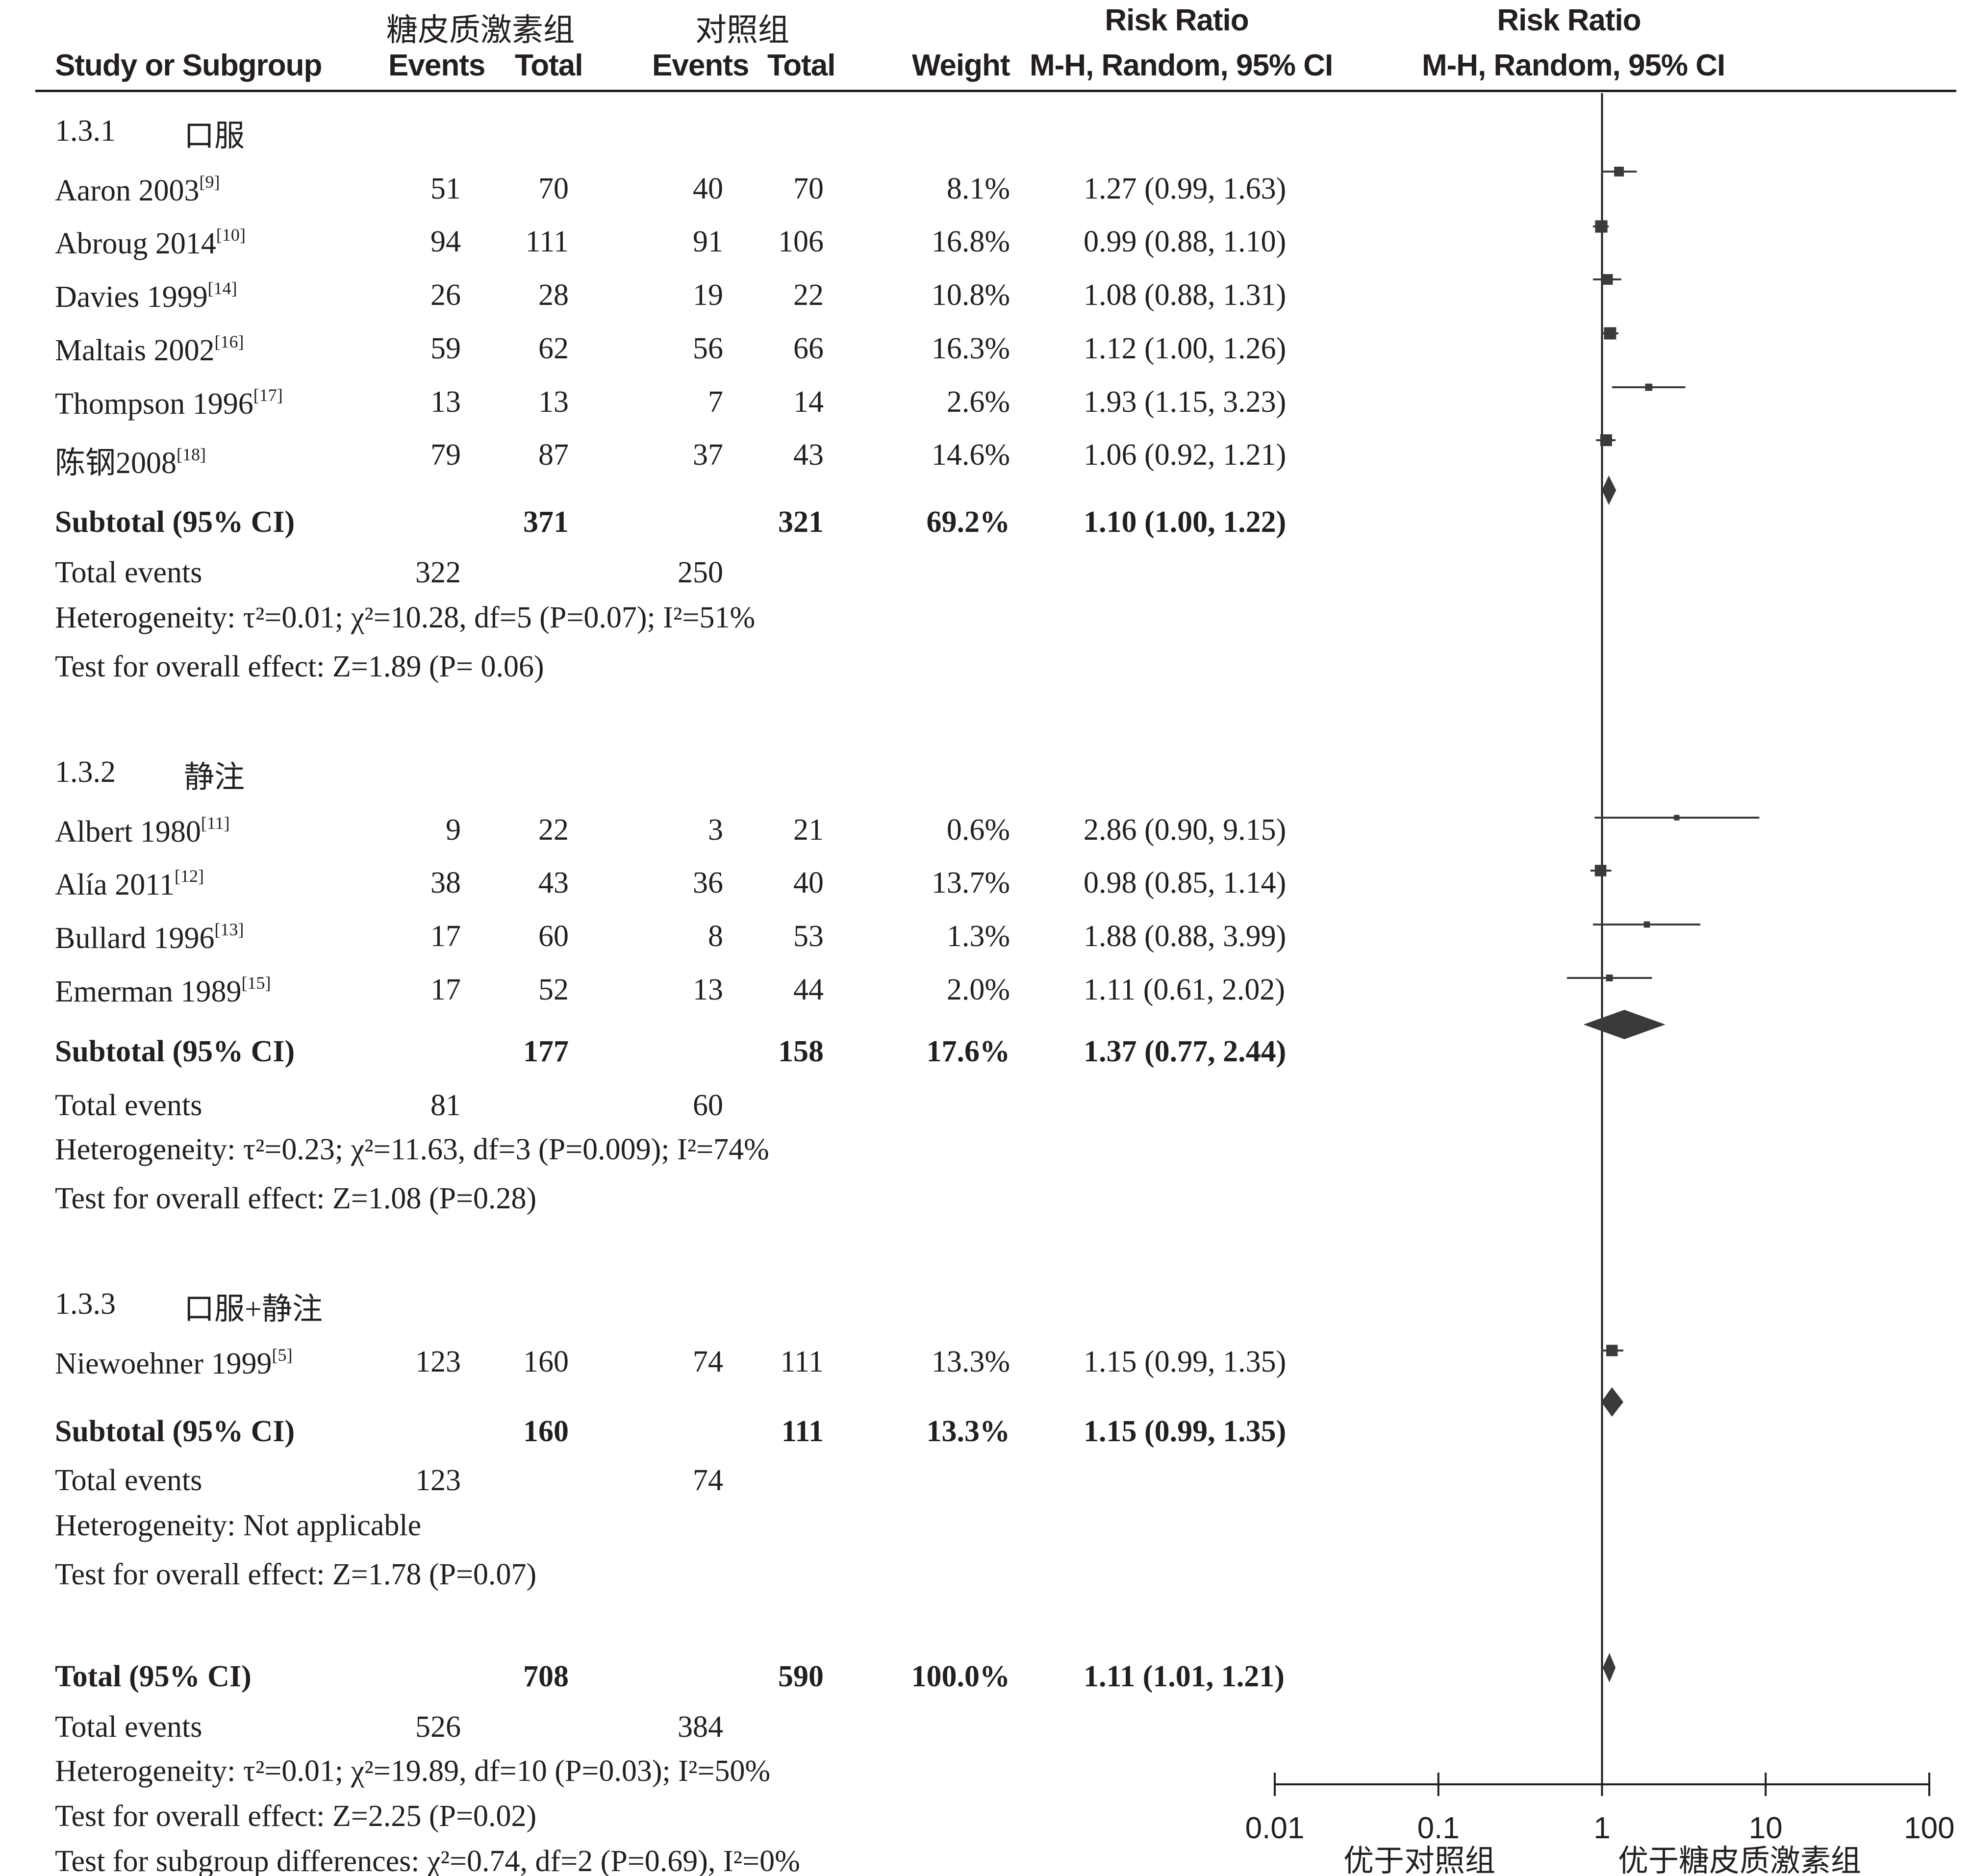 The image size is (1969, 1876). What do you see at coordinates (708, 1106) in the screenshot?
I see `total-events-ctl: 60` at bounding box center [708, 1106].